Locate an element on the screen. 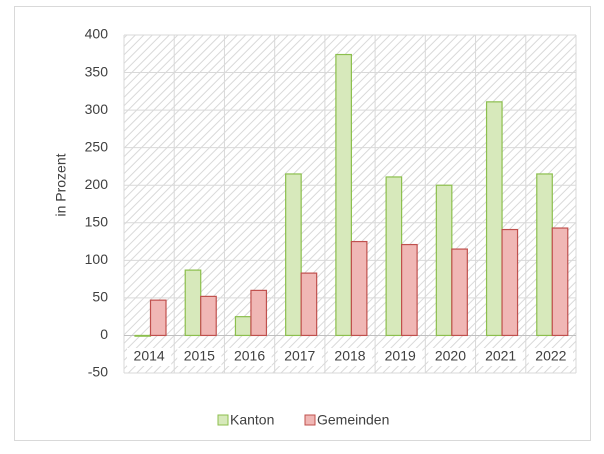 This screenshot has height=454, width=604. x-tick-label: 2014 is located at coordinates (149, 356).